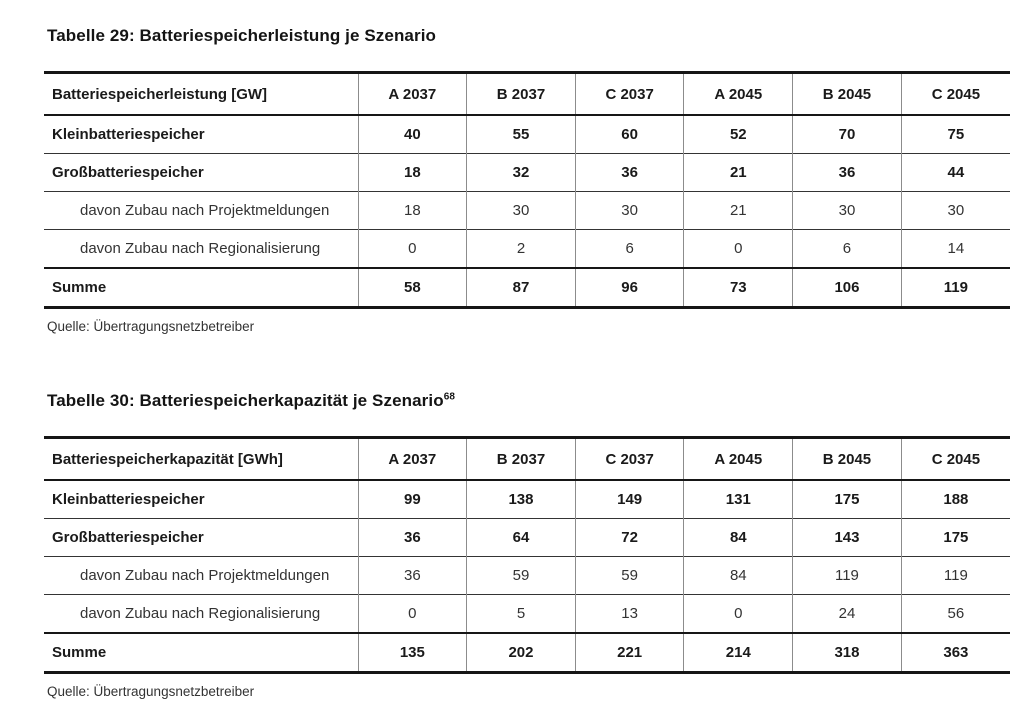 This screenshot has height=726, width=1018. Describe the element at coordinates (160, 94) in the screenshot. I see `table-unit-header: Batteriespeicherleistung [GW]` at that location.